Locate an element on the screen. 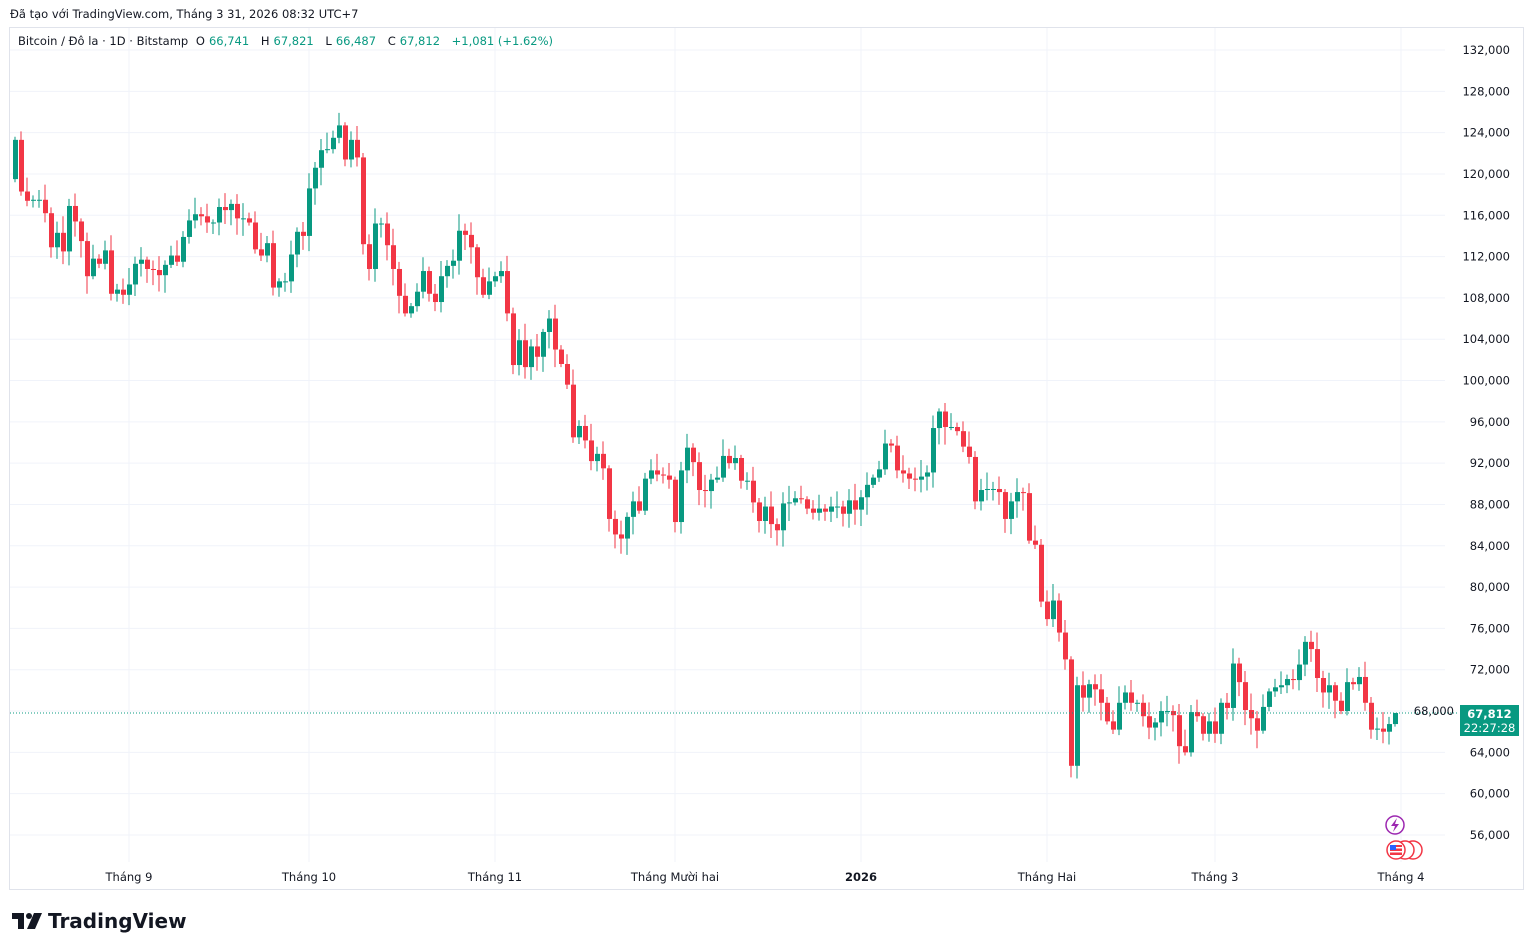  event-lightning-icon is located at coordinates (1395, 825).